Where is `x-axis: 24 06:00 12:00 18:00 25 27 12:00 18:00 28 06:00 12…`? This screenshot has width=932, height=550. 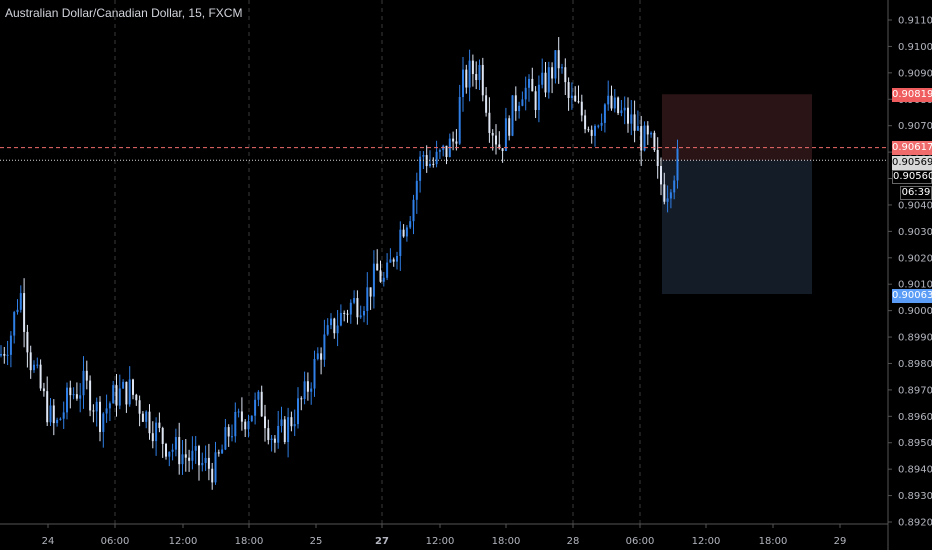
x-axis: 24 06:00 12:00 18:00 25 27 12:00 18:00 28 06:00 12… is located at coordinates (444, 535).